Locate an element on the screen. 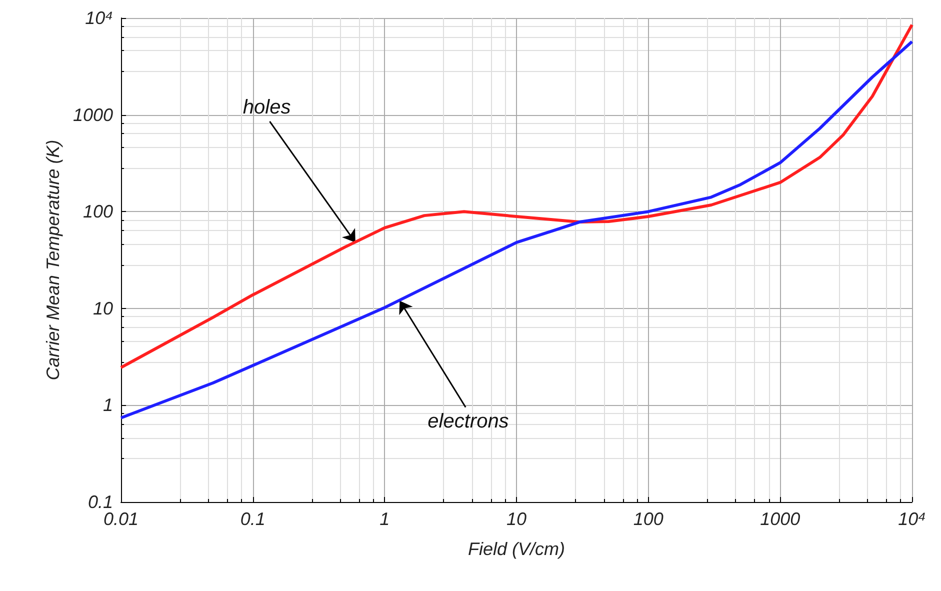 This screenshot has height=591, width=941. x-tick-label: 0.01 is located at coordinates (121, 519).